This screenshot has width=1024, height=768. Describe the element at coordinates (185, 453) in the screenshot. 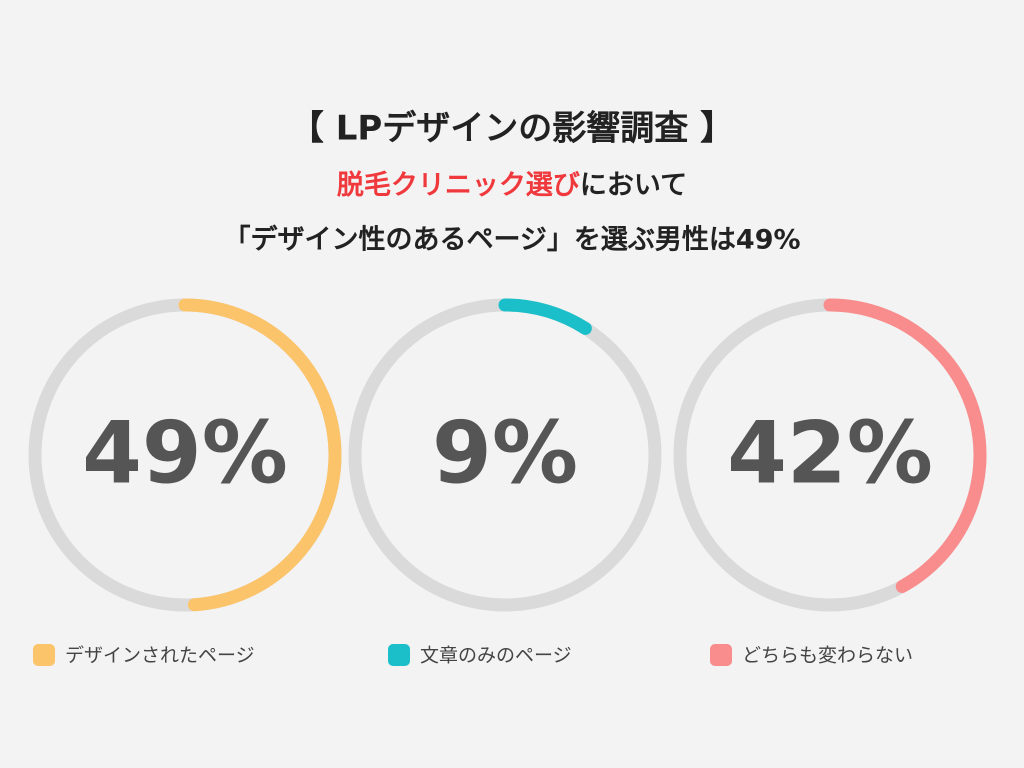

I see `value-label: 49%` at that location.